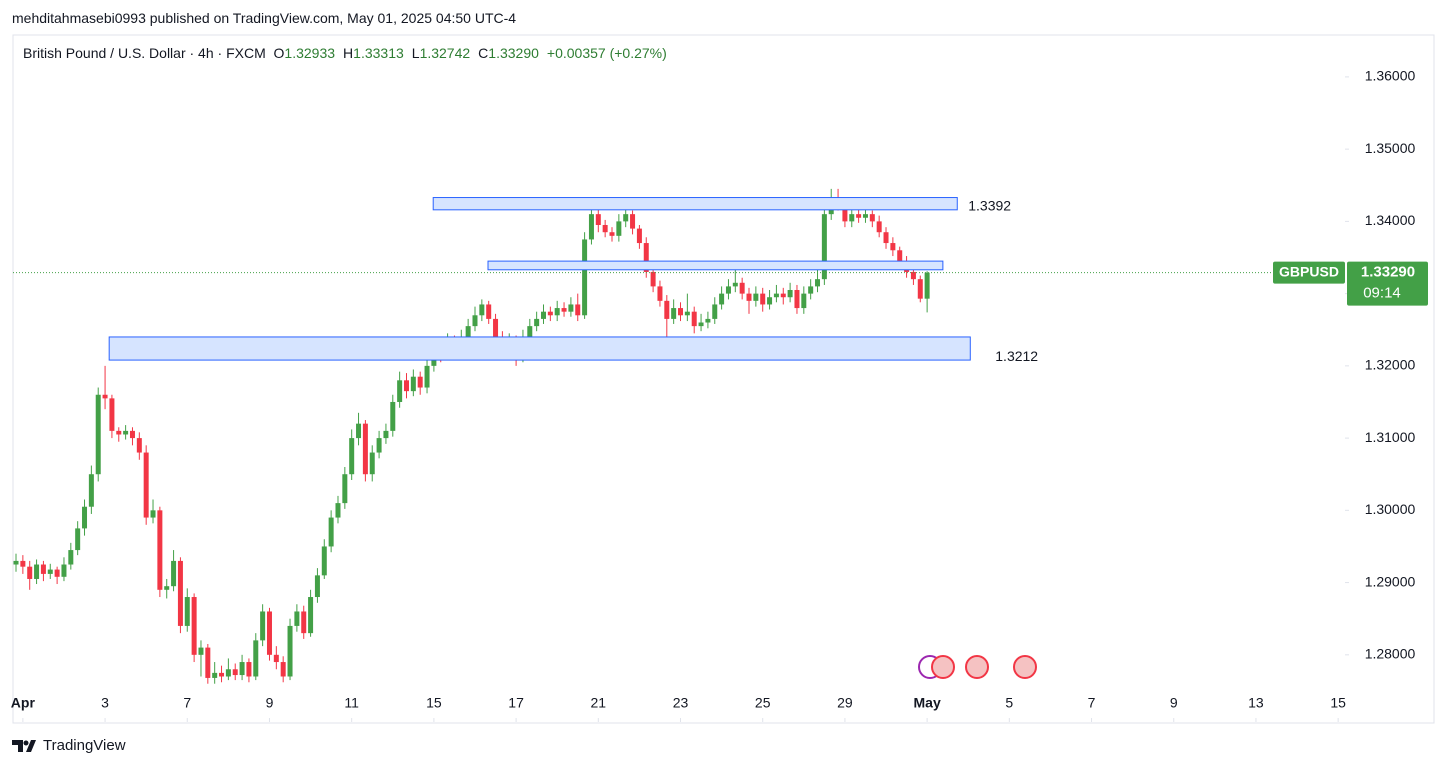 The width and height of the screenshot is (1447, 768). Describe the element at coordinates (445, 53) in the screenshot. I see `ohlc-value: 1.32742` at that location.